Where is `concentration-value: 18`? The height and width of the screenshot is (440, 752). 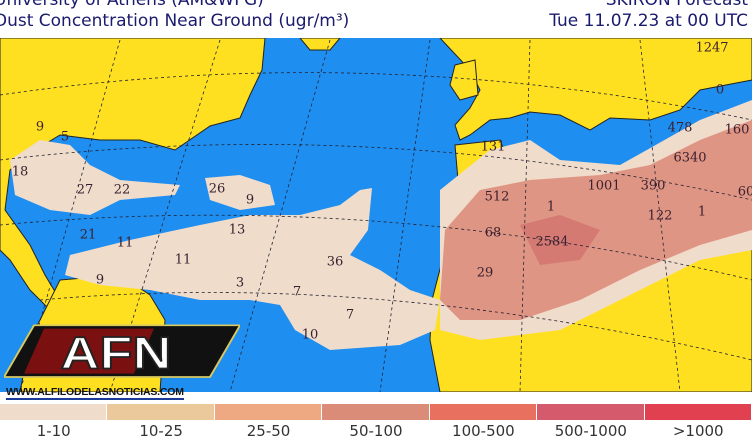
concentration-value: 18 is located at coordinates (20, 172).